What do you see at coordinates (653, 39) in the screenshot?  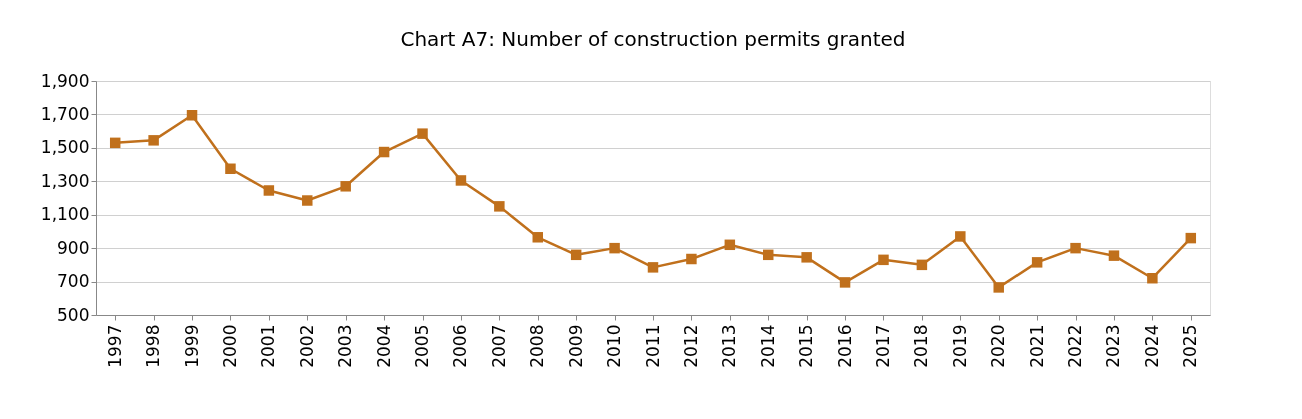 I see `chart-title: Chart A7: Number of construction permits granted` at bounding box center [653, 39].